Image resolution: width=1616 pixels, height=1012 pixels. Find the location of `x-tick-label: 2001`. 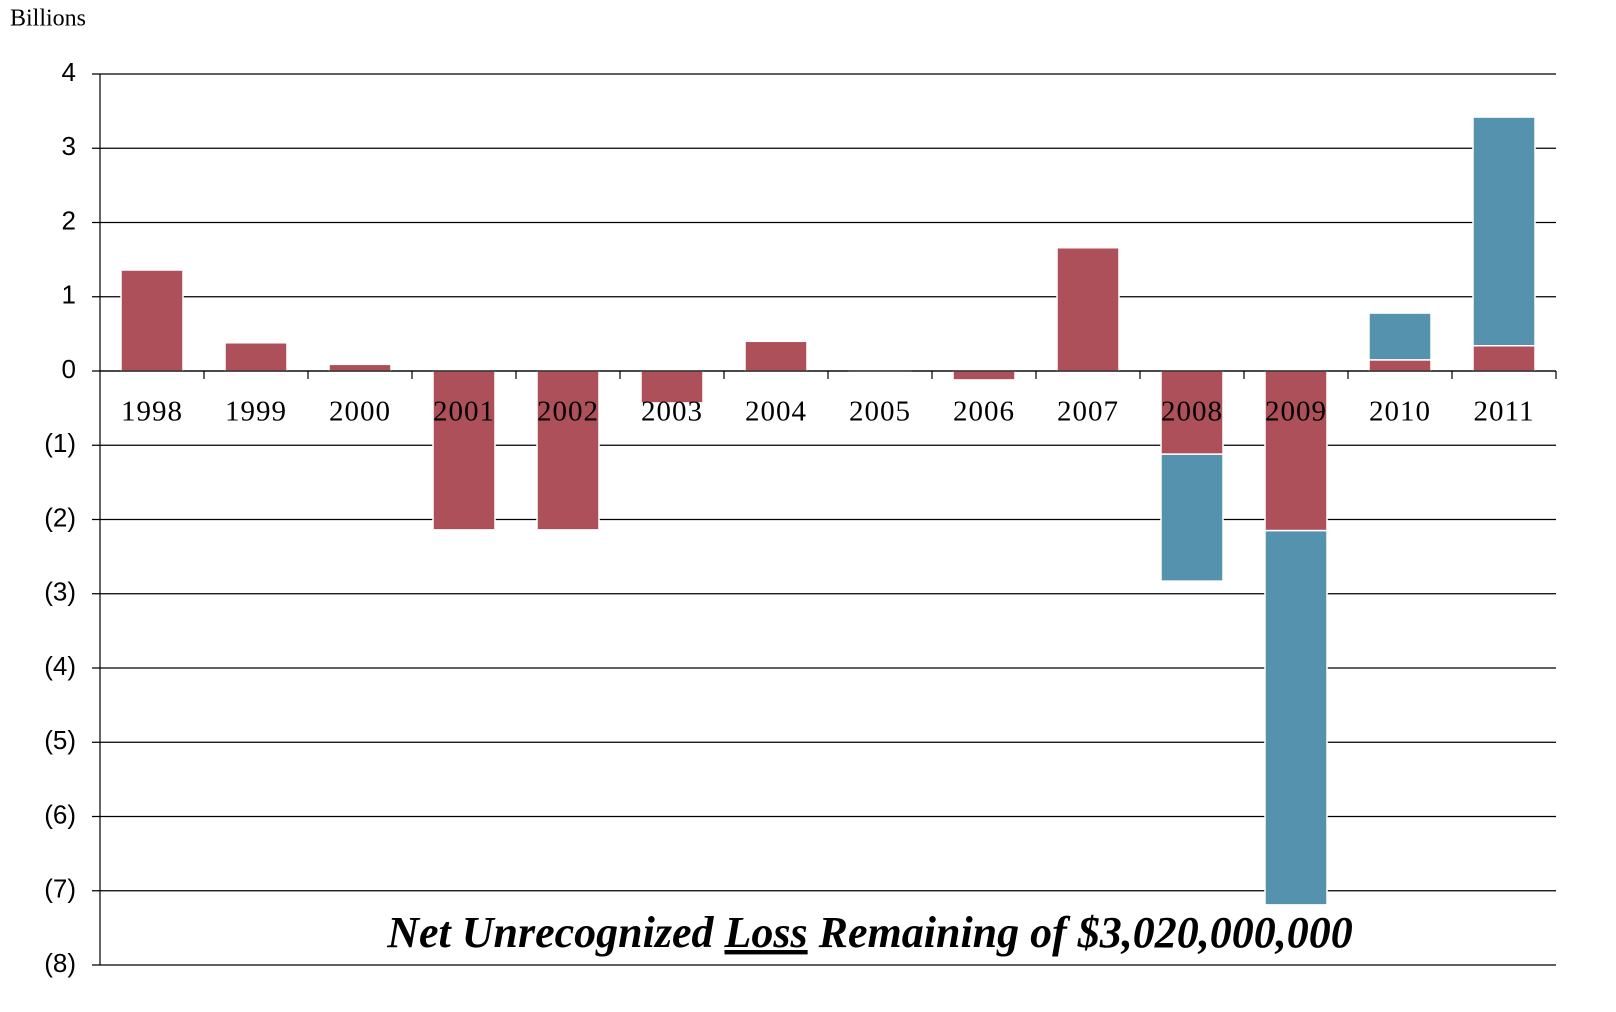

x-tick-label: 2001 is located at coordinates (464, 412).